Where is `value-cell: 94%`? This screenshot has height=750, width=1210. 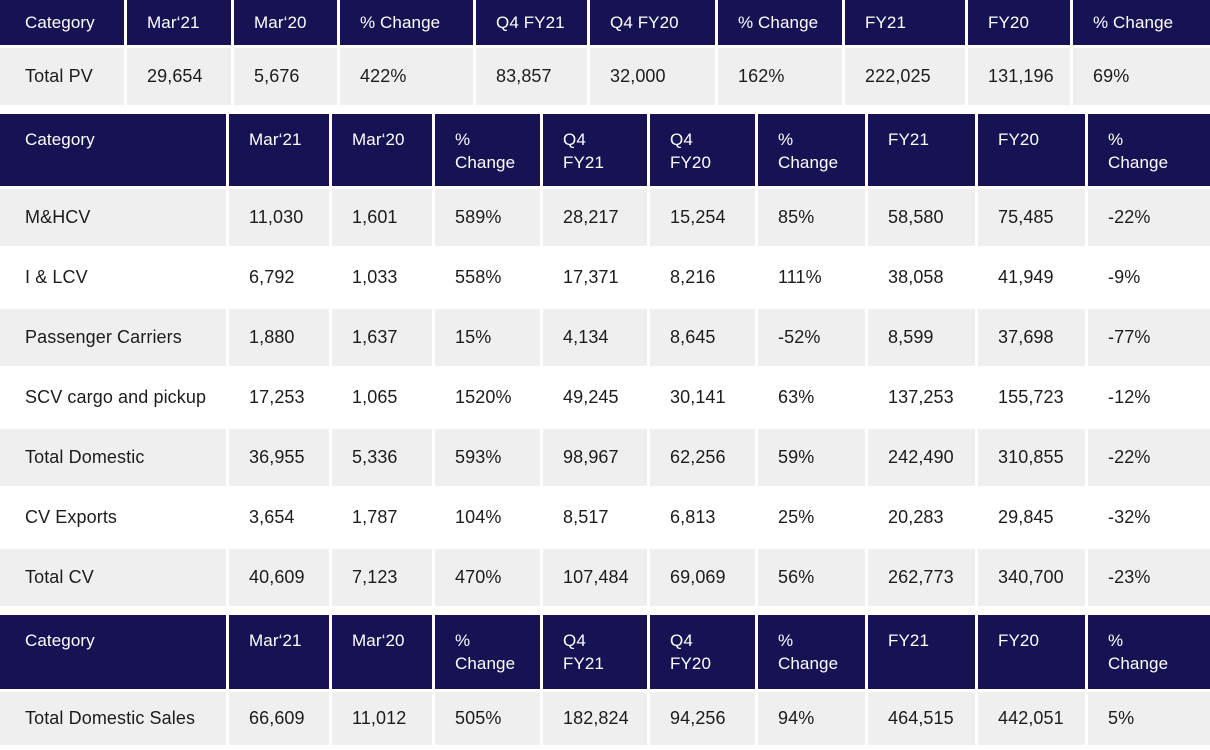 value-cell: 94% is located at coordinates (811, 718).